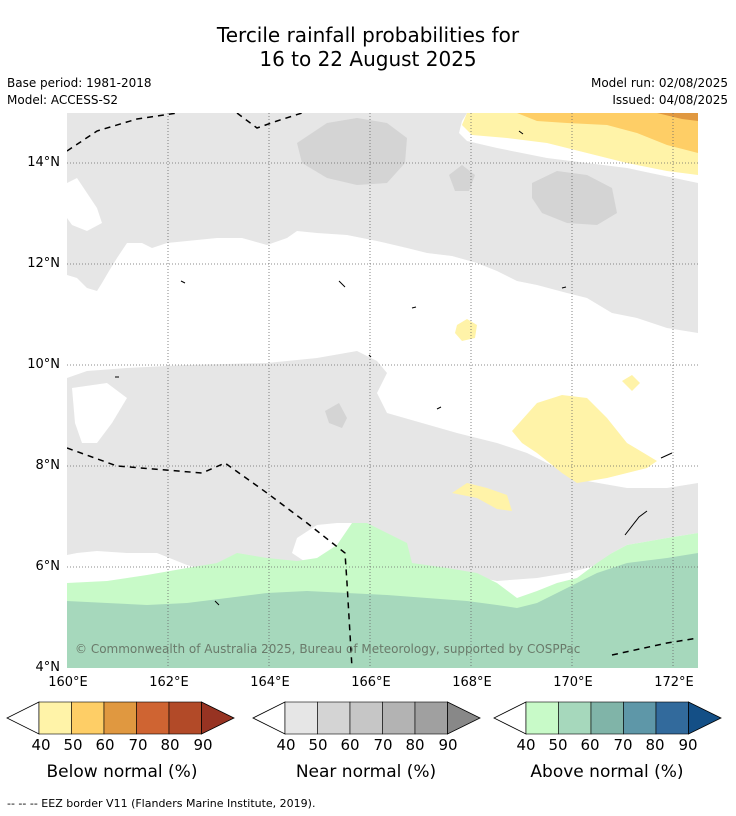 The height and width of the screenshot is (816, 736). I want to click on lat-label: 4°N, so click(48, 667).